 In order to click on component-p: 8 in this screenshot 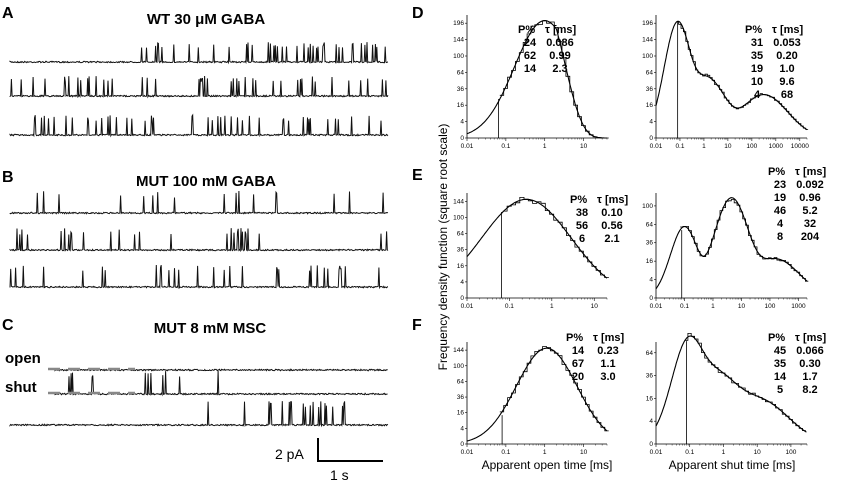, I will do `click(780, 237)`.